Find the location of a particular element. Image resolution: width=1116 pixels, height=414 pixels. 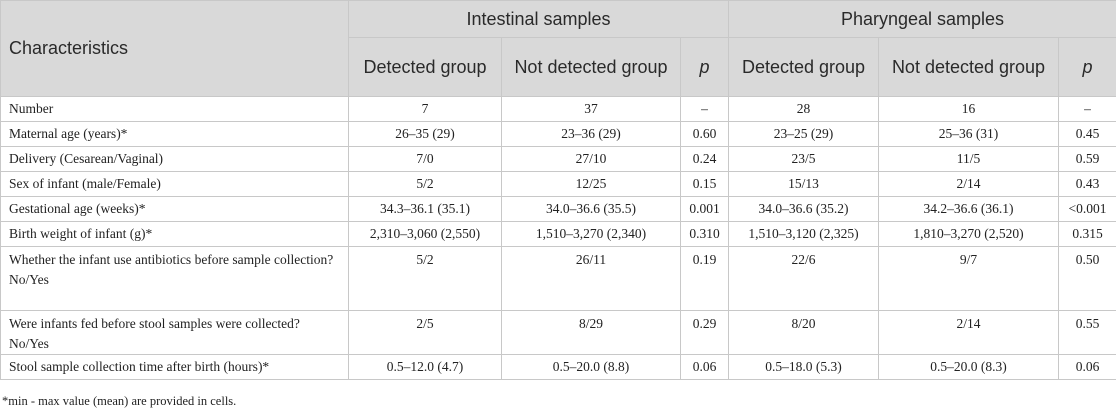

table-cell: 7/0 is located at coordinates (425, 159).